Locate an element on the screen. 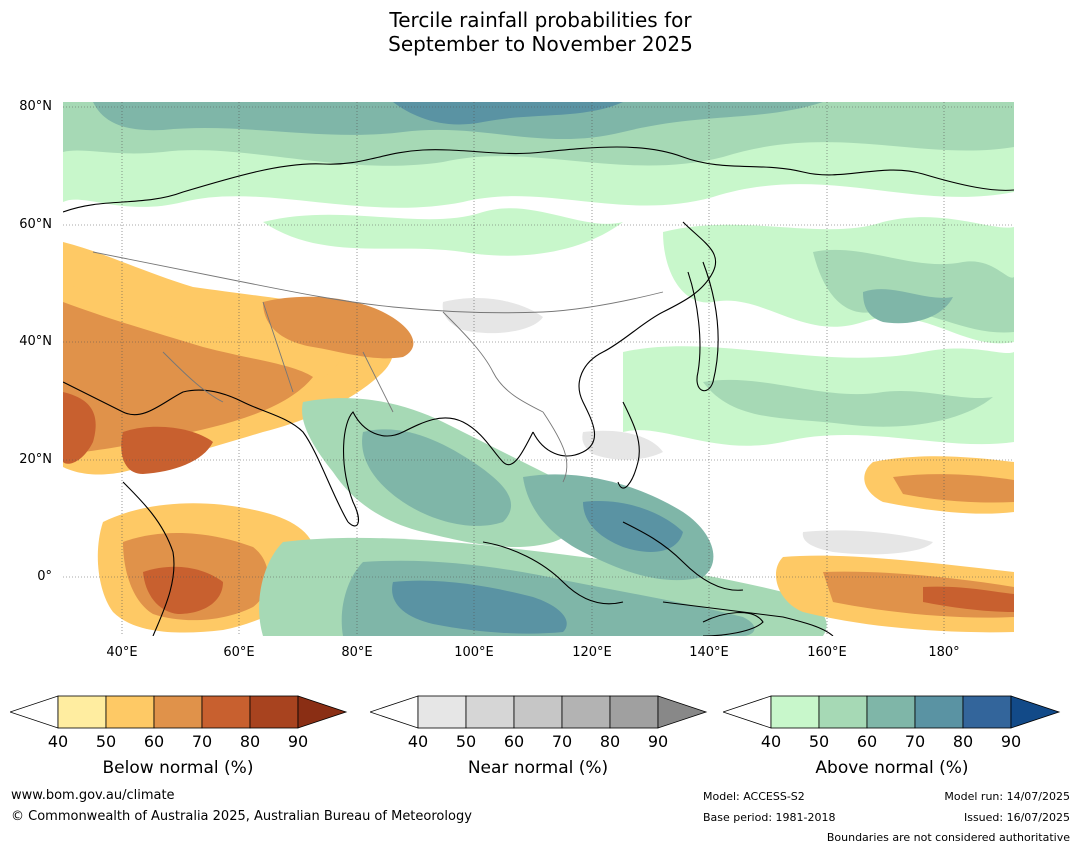  website-link: www.bom.gov.au/climate is located at coordinates (93, 795).